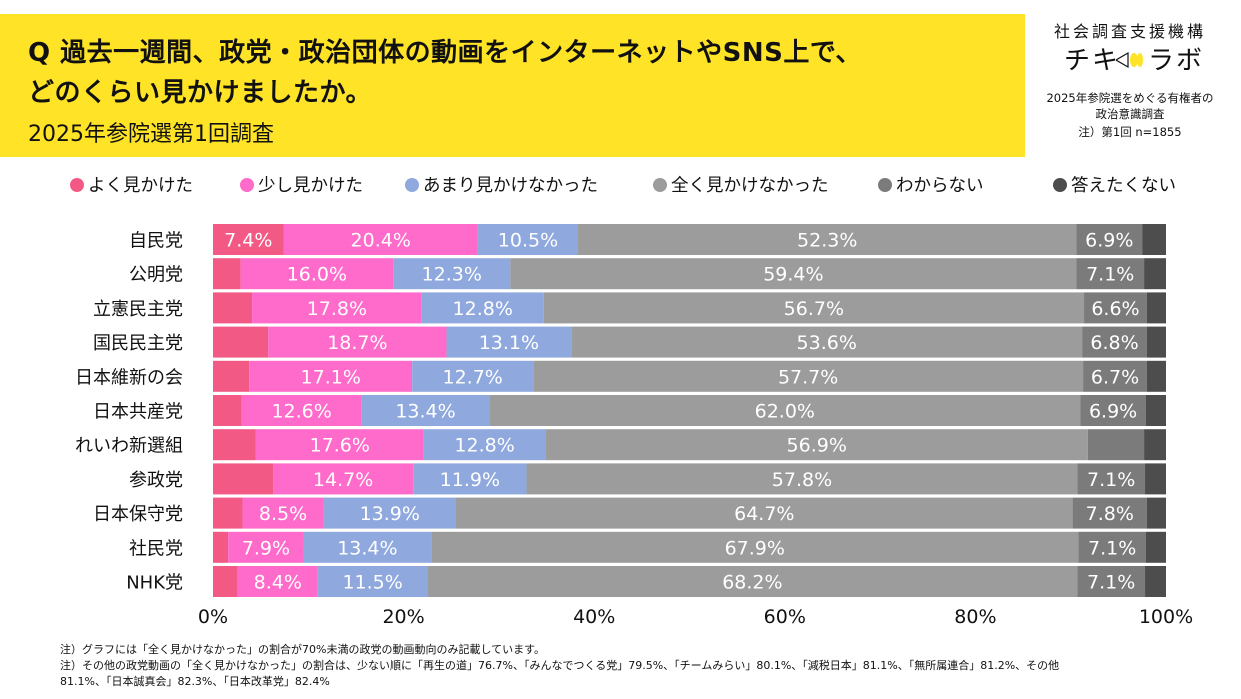 This screenshot has width=1241, height=699. I want to click on legend-label: あまり見かけなかった, so click(510, 186).